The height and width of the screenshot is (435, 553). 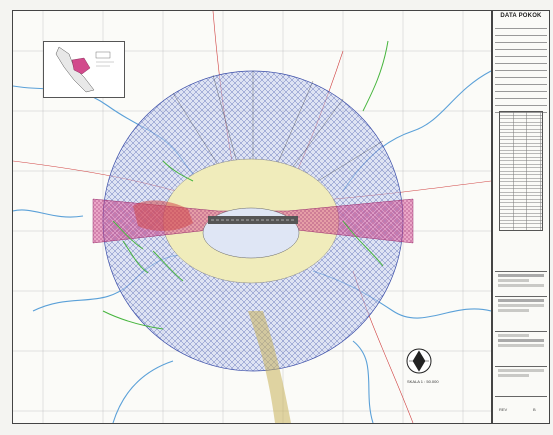 What do you see at coordinates (503, 409) in the screenshot?
I see `revision-label: REV` at bounding box center [503, 409].